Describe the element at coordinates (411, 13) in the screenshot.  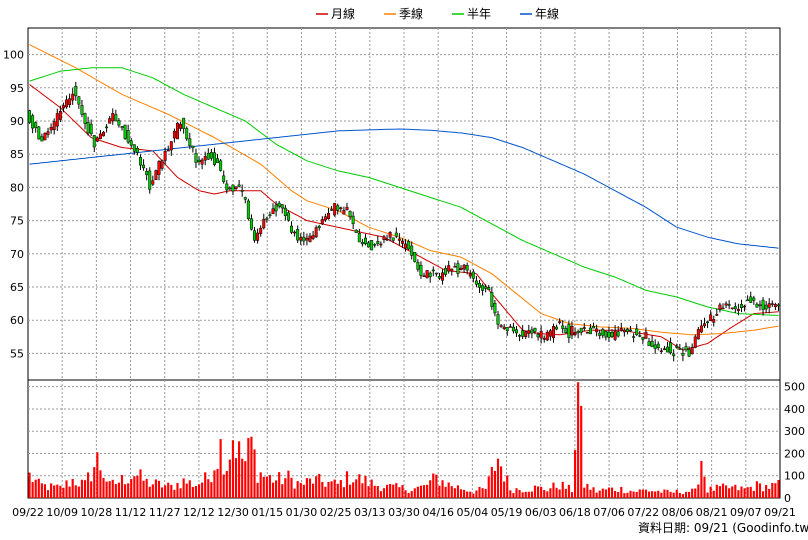
I see `legend-label-1: 季線` at that location.